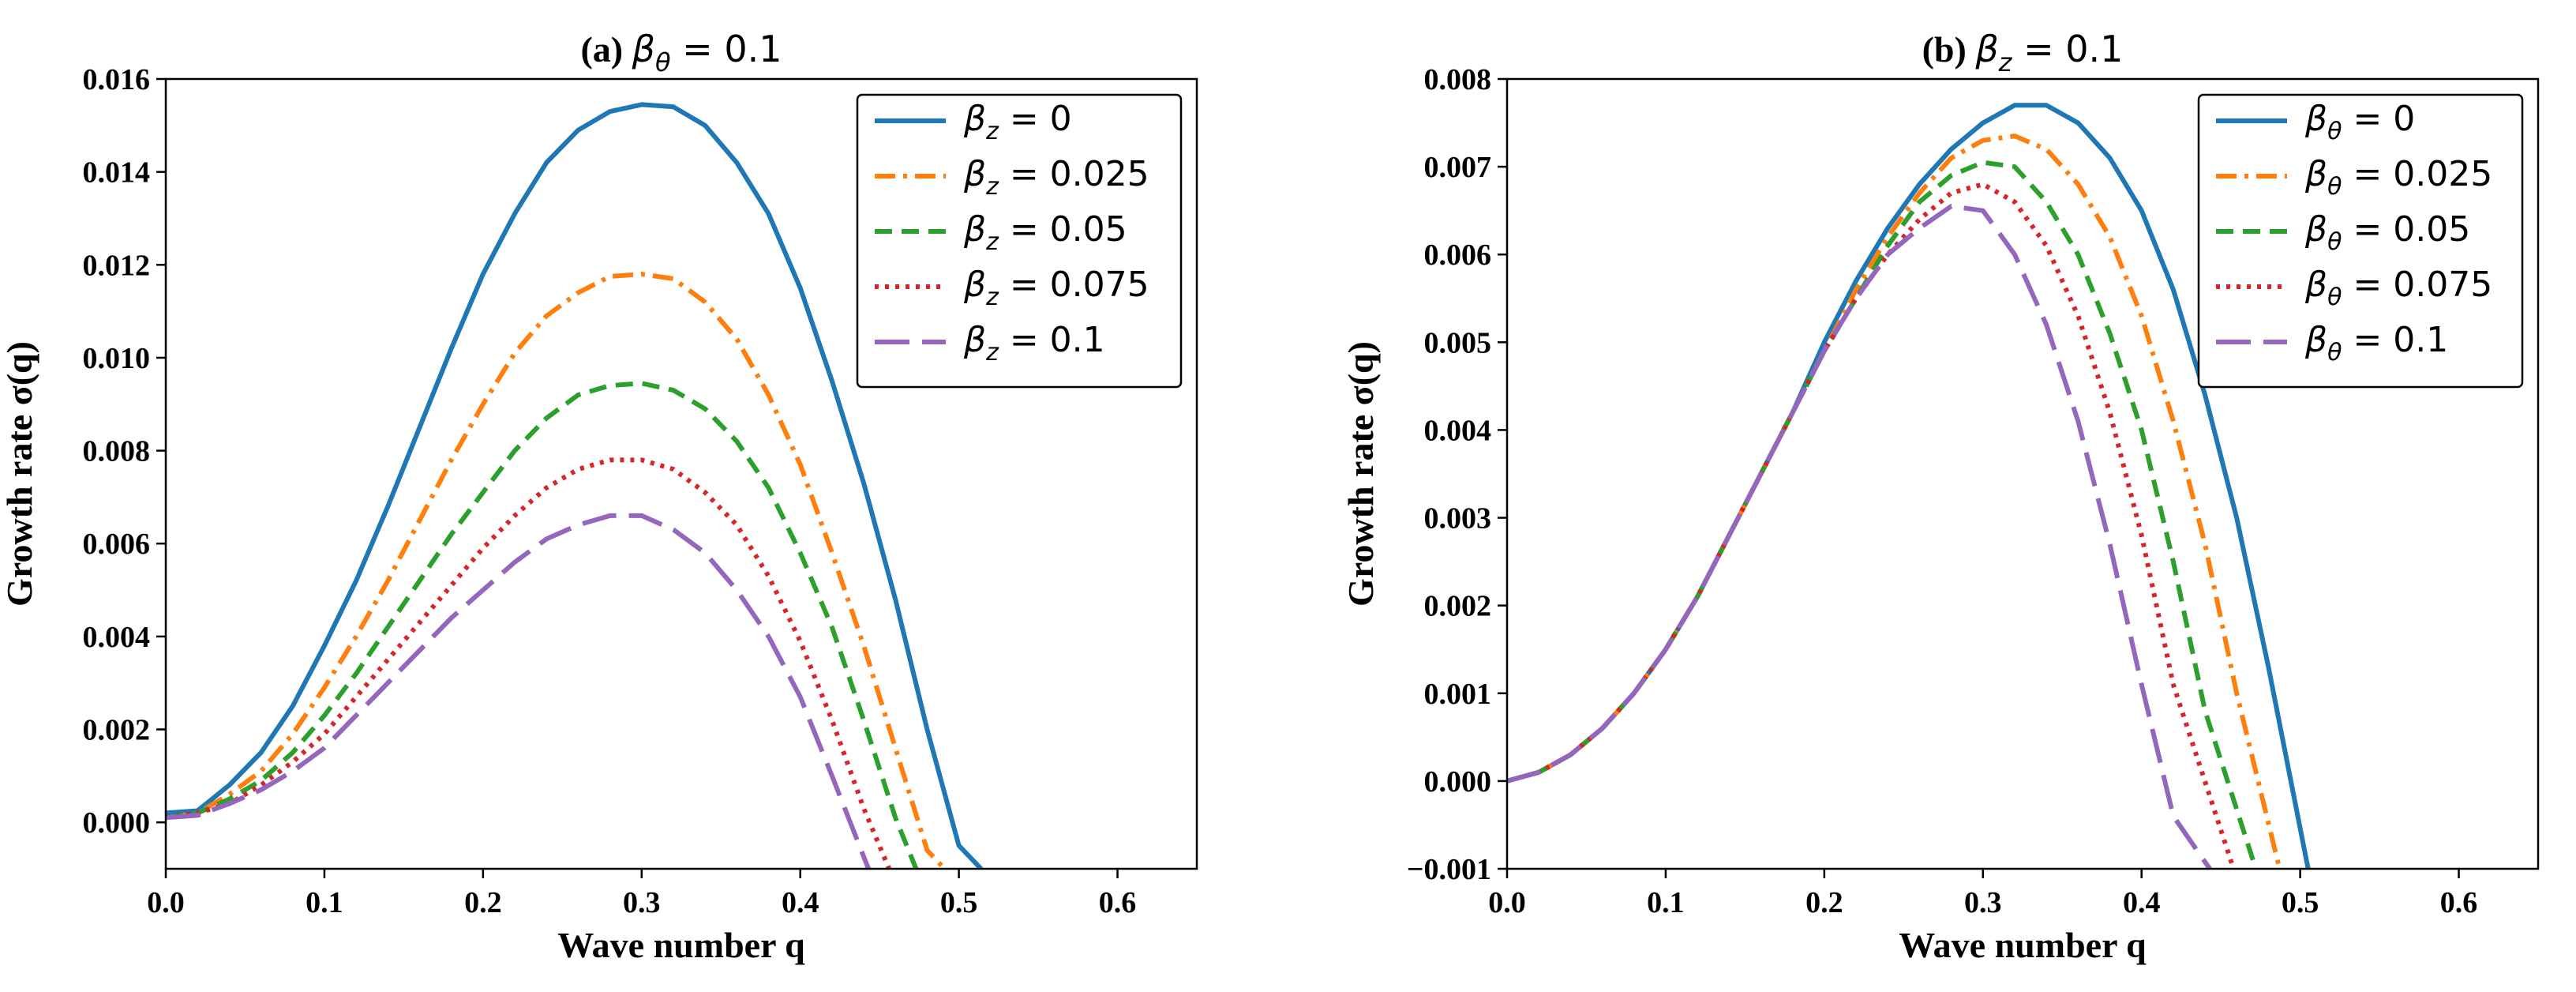 The height and width of the screenshot is (992, 2576). I want to click on chart-b-xtick-label: 0.4, so click(2142, 902).